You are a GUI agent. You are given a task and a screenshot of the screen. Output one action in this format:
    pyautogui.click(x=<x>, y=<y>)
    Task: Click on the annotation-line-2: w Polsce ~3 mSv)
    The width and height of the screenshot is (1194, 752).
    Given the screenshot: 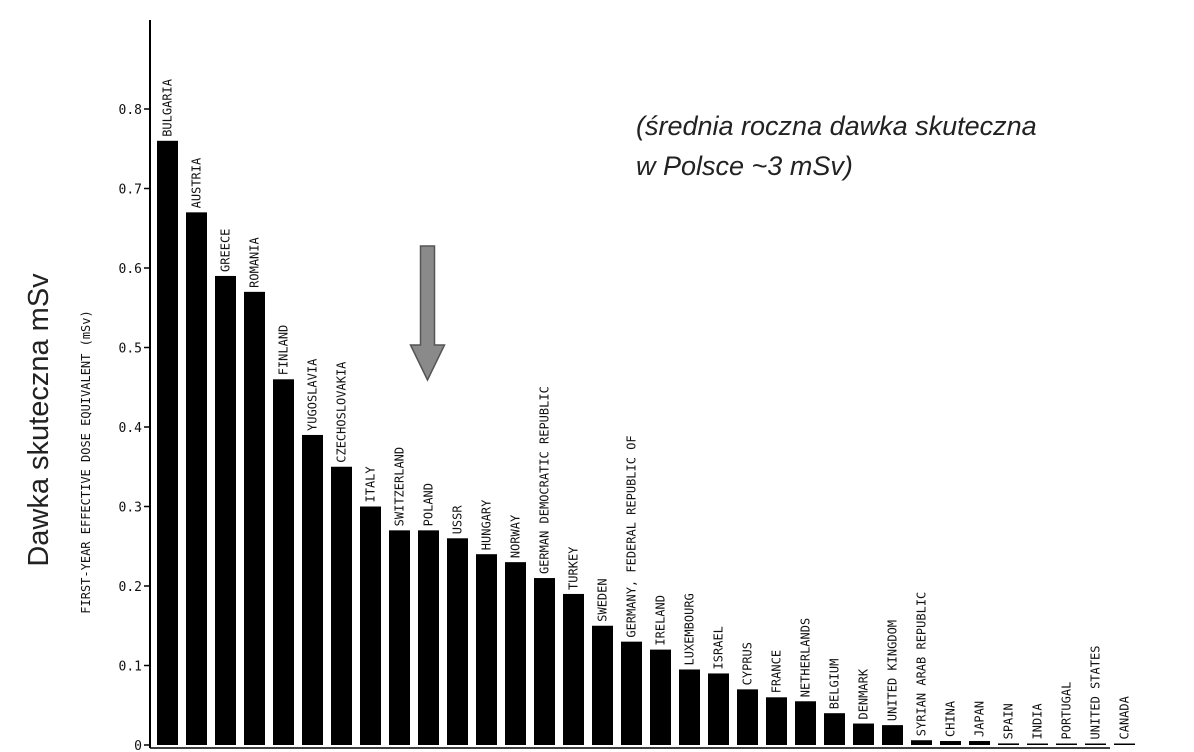 What is the action you would take?
    pyautogui.click(x=744, y=166)
    